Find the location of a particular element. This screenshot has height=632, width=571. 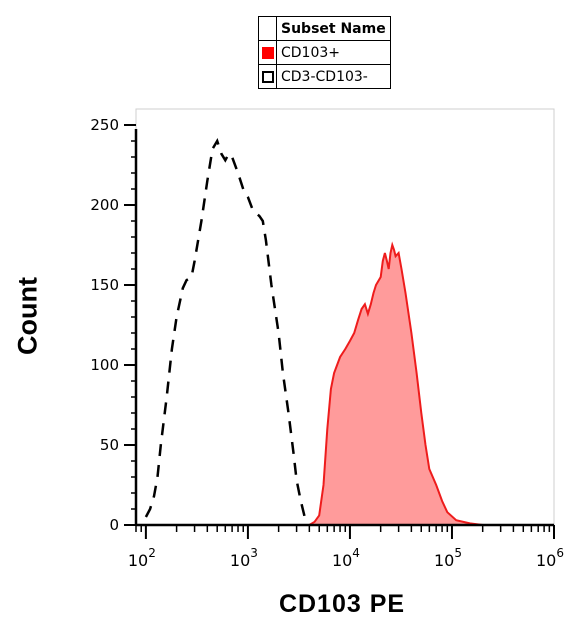

legend-header-spacer is located at coordinates (267, 28).